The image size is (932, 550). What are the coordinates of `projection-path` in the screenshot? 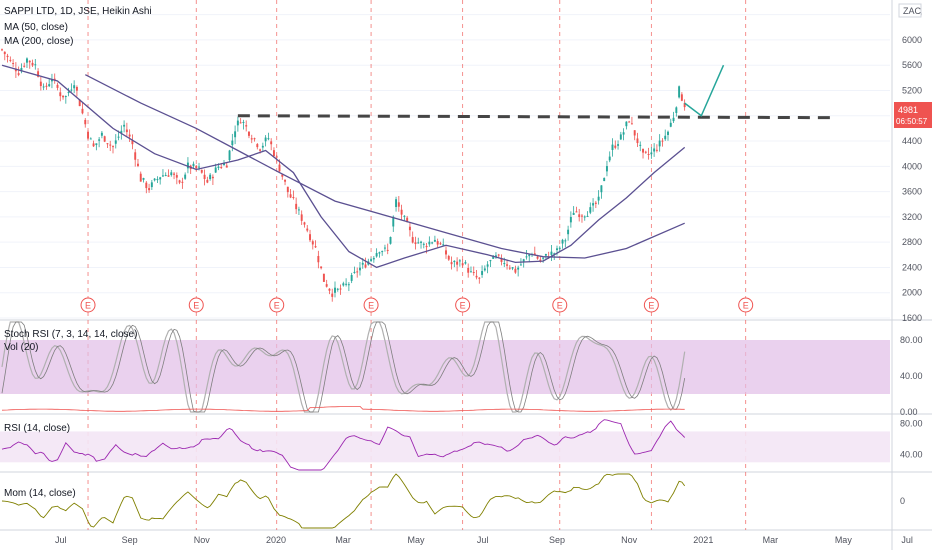 It's located at (704, 90).